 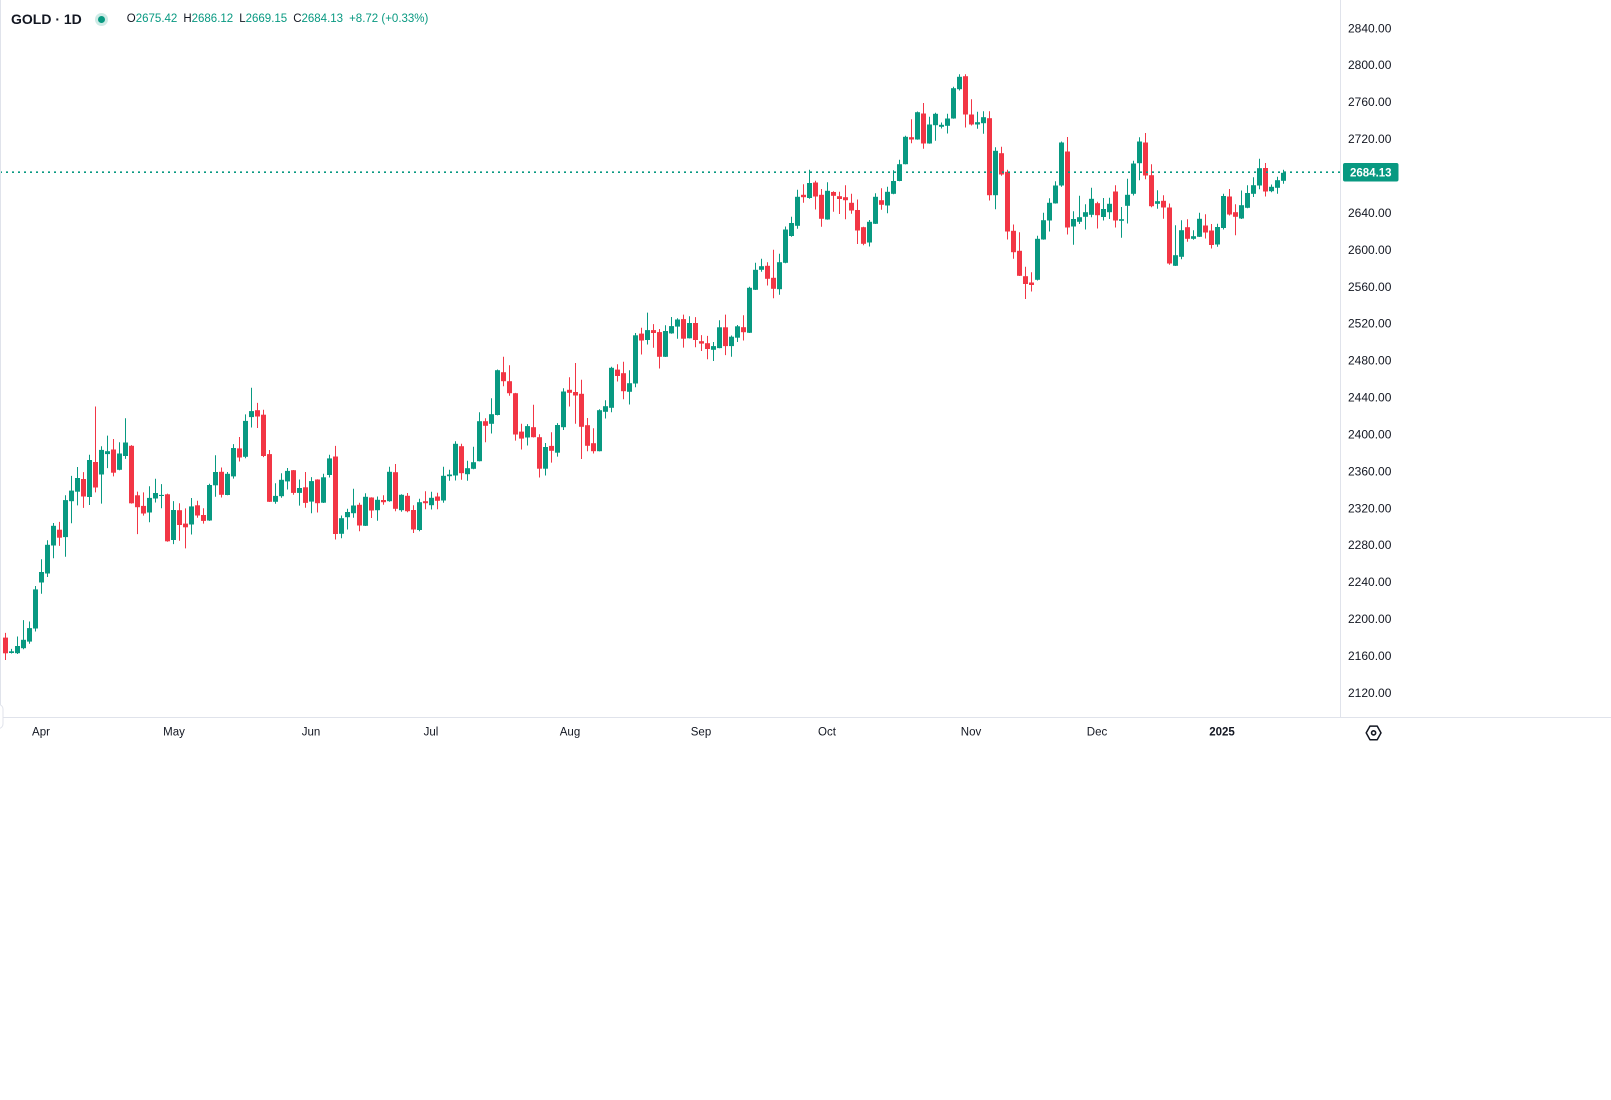 I want to click on svg-text: 2120.00, so click(x=1370, y=693).